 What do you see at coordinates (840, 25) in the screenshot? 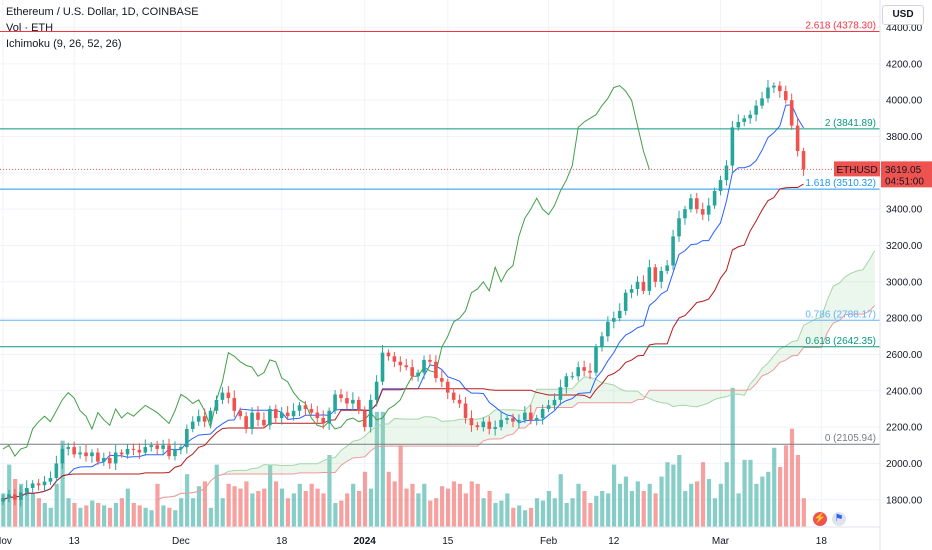
I see `fib-label: 2.618 (4378.30)` at bounding box center [840, 25].